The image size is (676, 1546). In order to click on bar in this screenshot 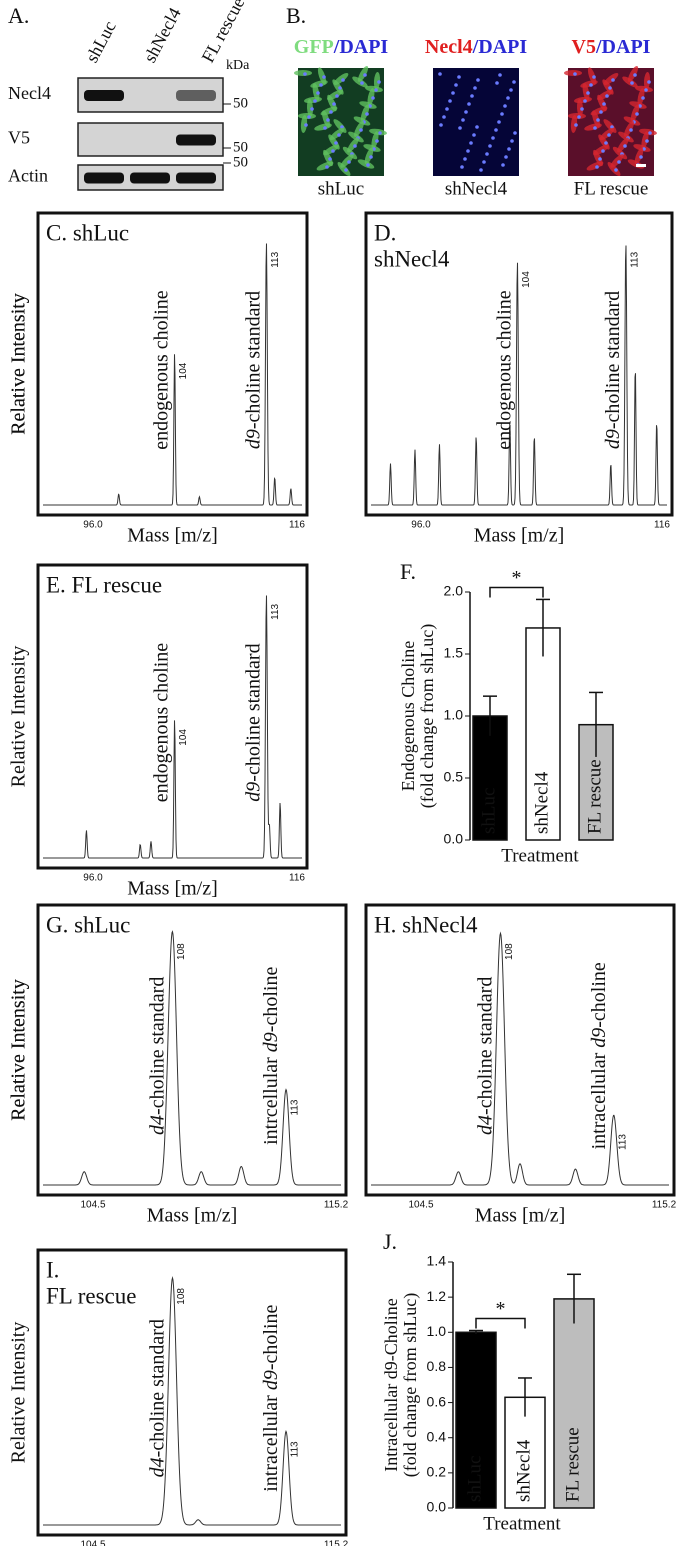, I will do `click(476, 1420)`.